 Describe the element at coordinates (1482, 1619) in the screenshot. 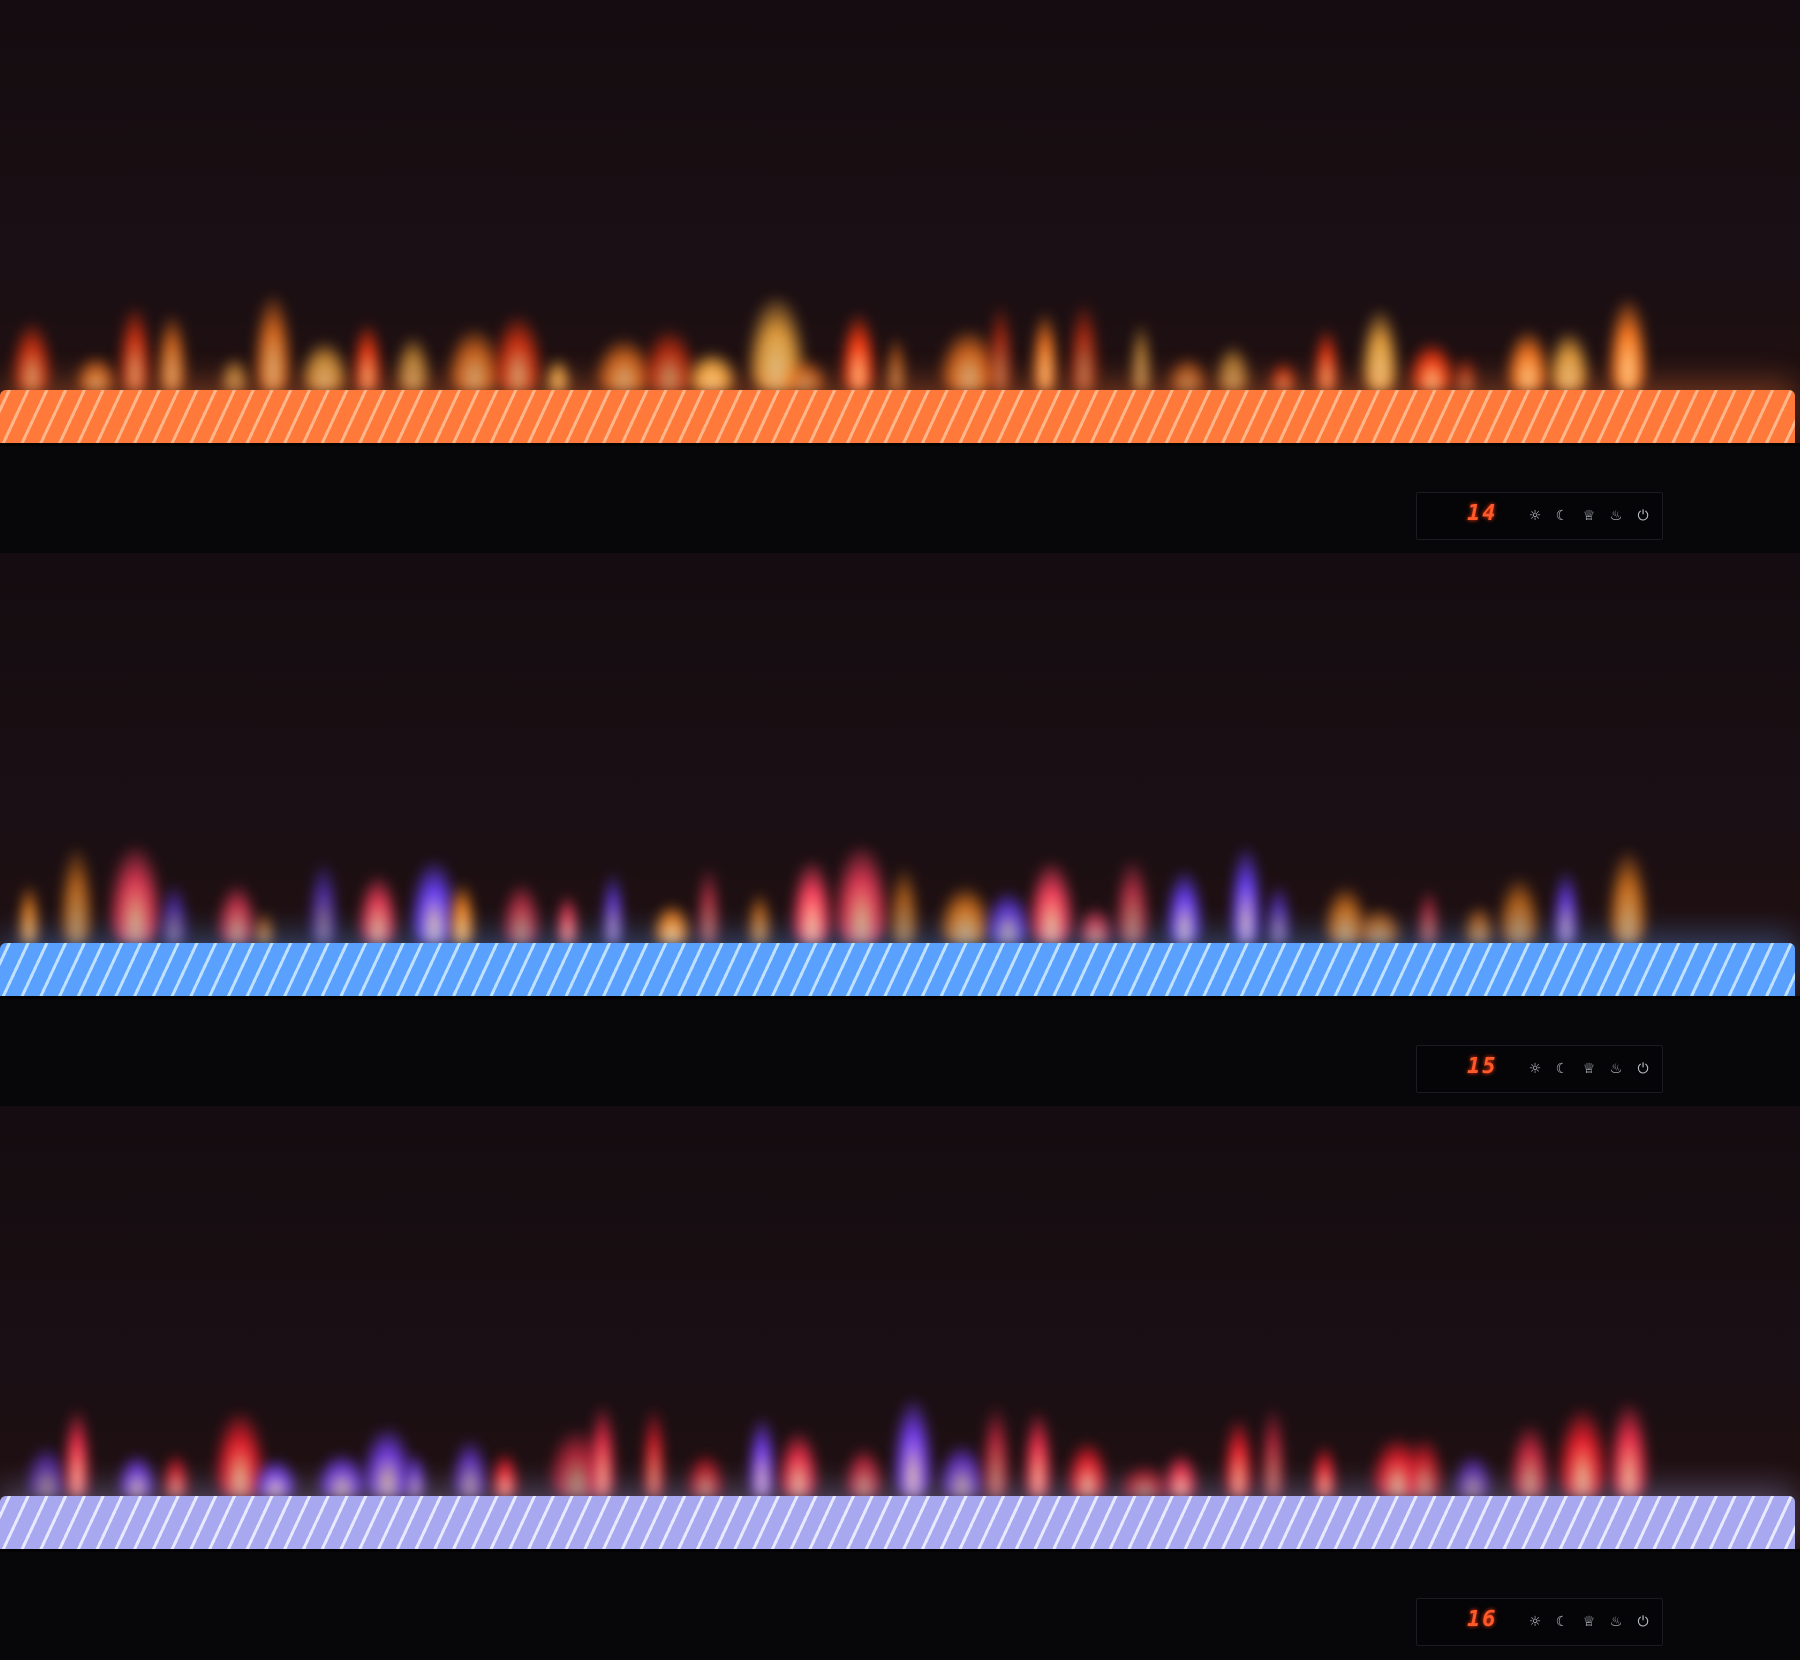

I see `temperature-display: 16` at that location.